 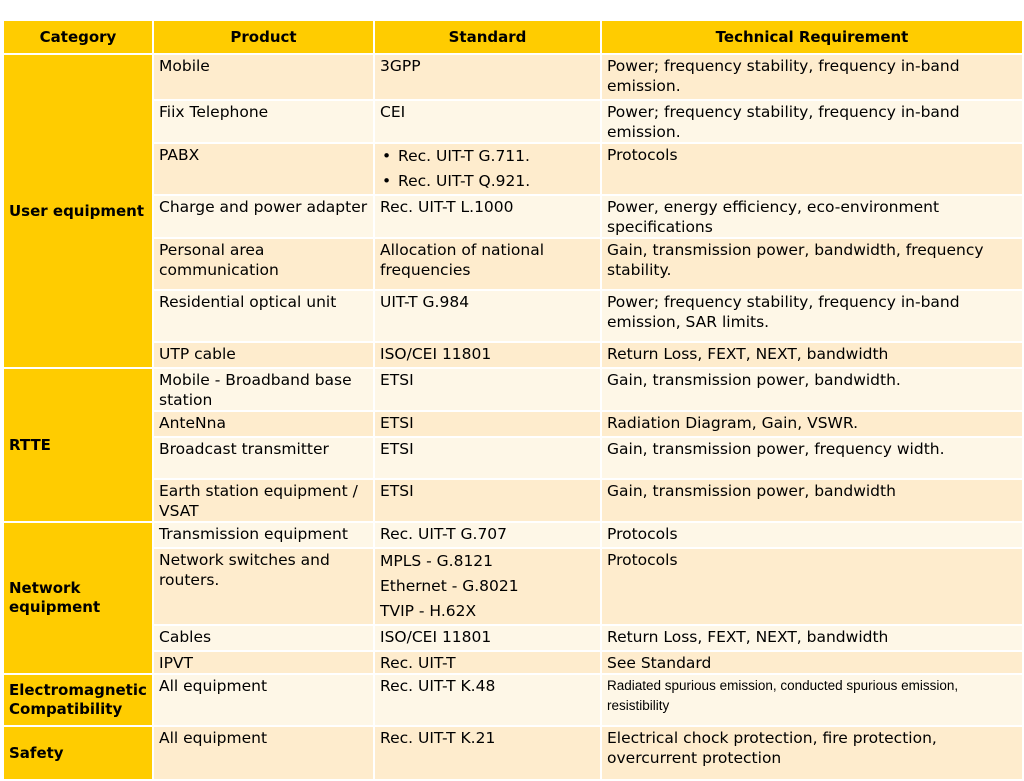 I want to click on standard-cell: Rec. UIT-T K.48, so click(x=487, y=700).